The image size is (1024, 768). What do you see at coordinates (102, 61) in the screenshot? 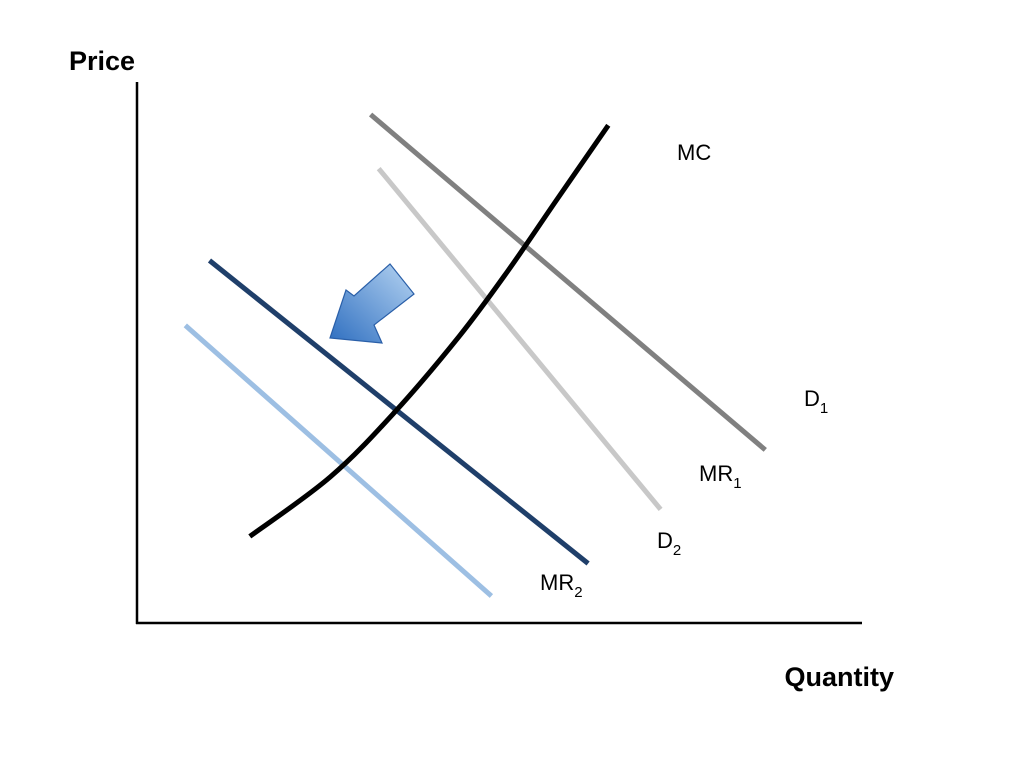
I see `y-axis-title: Price` at bounding box center [102, 61].